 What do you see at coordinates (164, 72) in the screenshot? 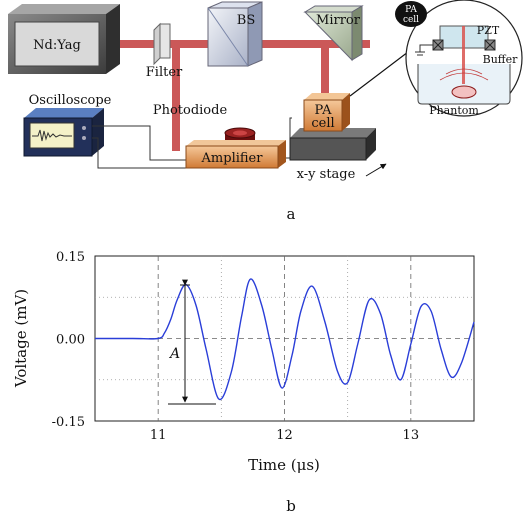
I see `filter-label: Filter` at bounding box center [164, 72].